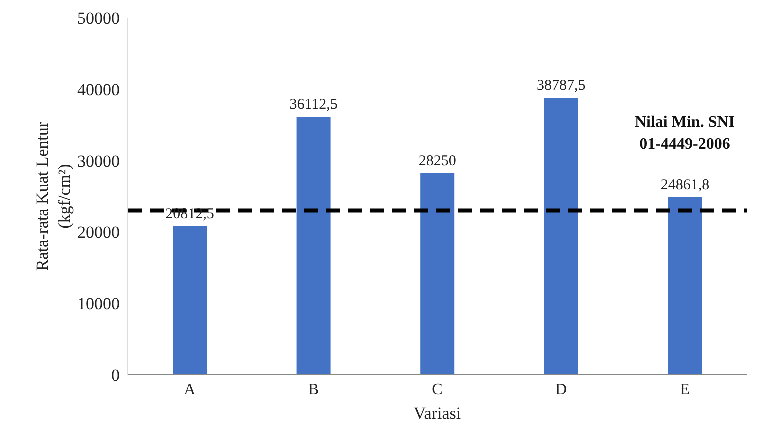  What do you see at coordinates (53, 197) in the screenshot?
I see `y-axis-title: Rata-rata Kuat Lentur (kgf/cm²)` at bounding box center [53, 197].